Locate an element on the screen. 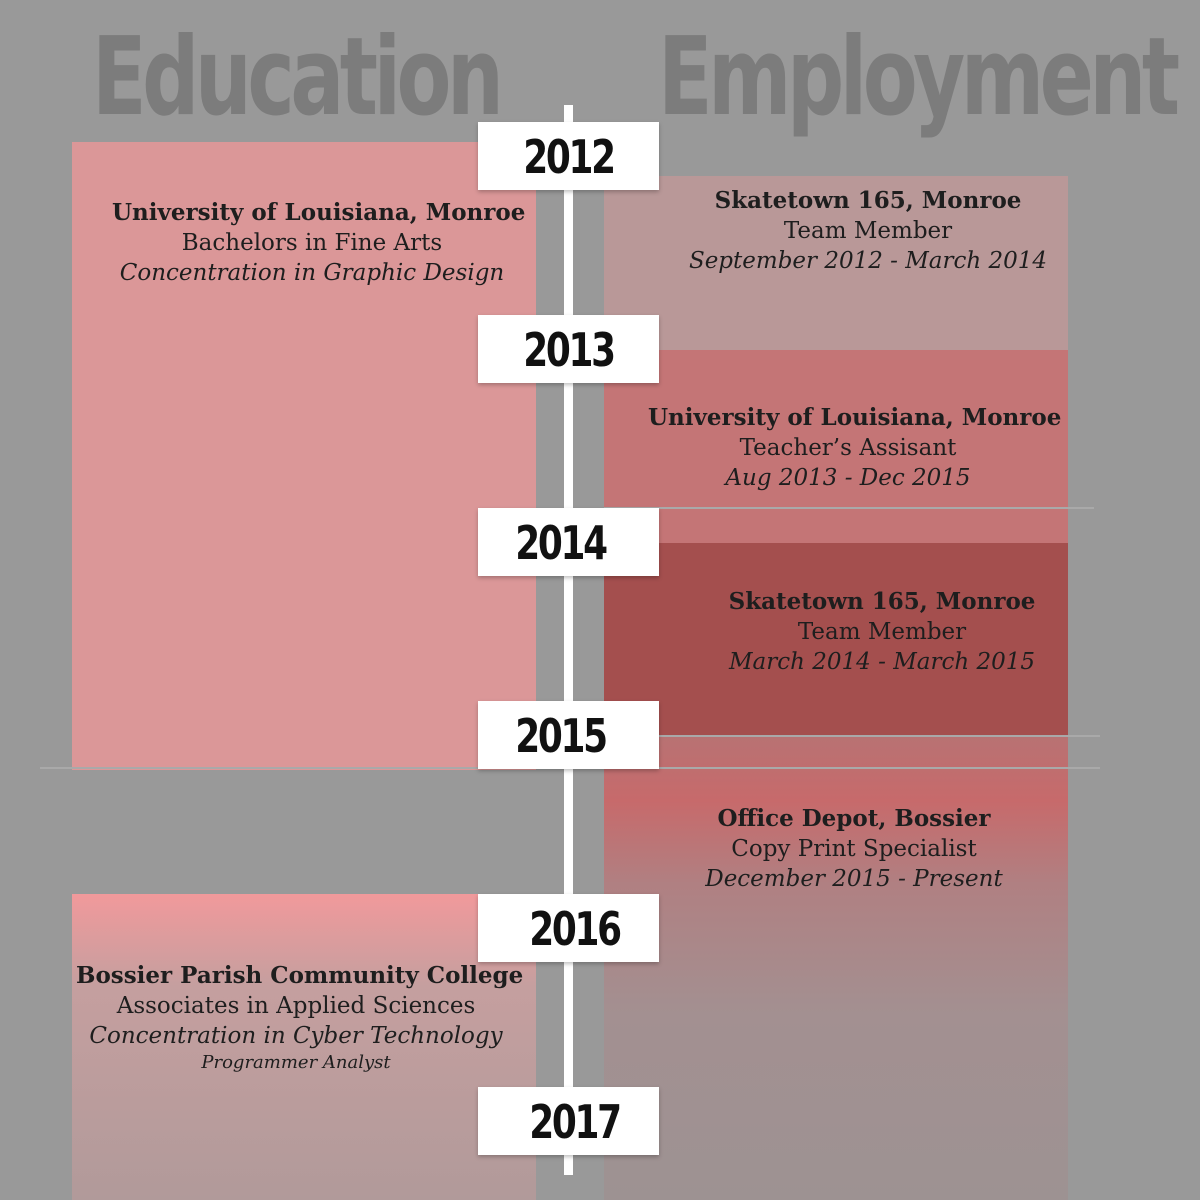  job-dates: December 2015 - Present is located at coordinates (854, 879).